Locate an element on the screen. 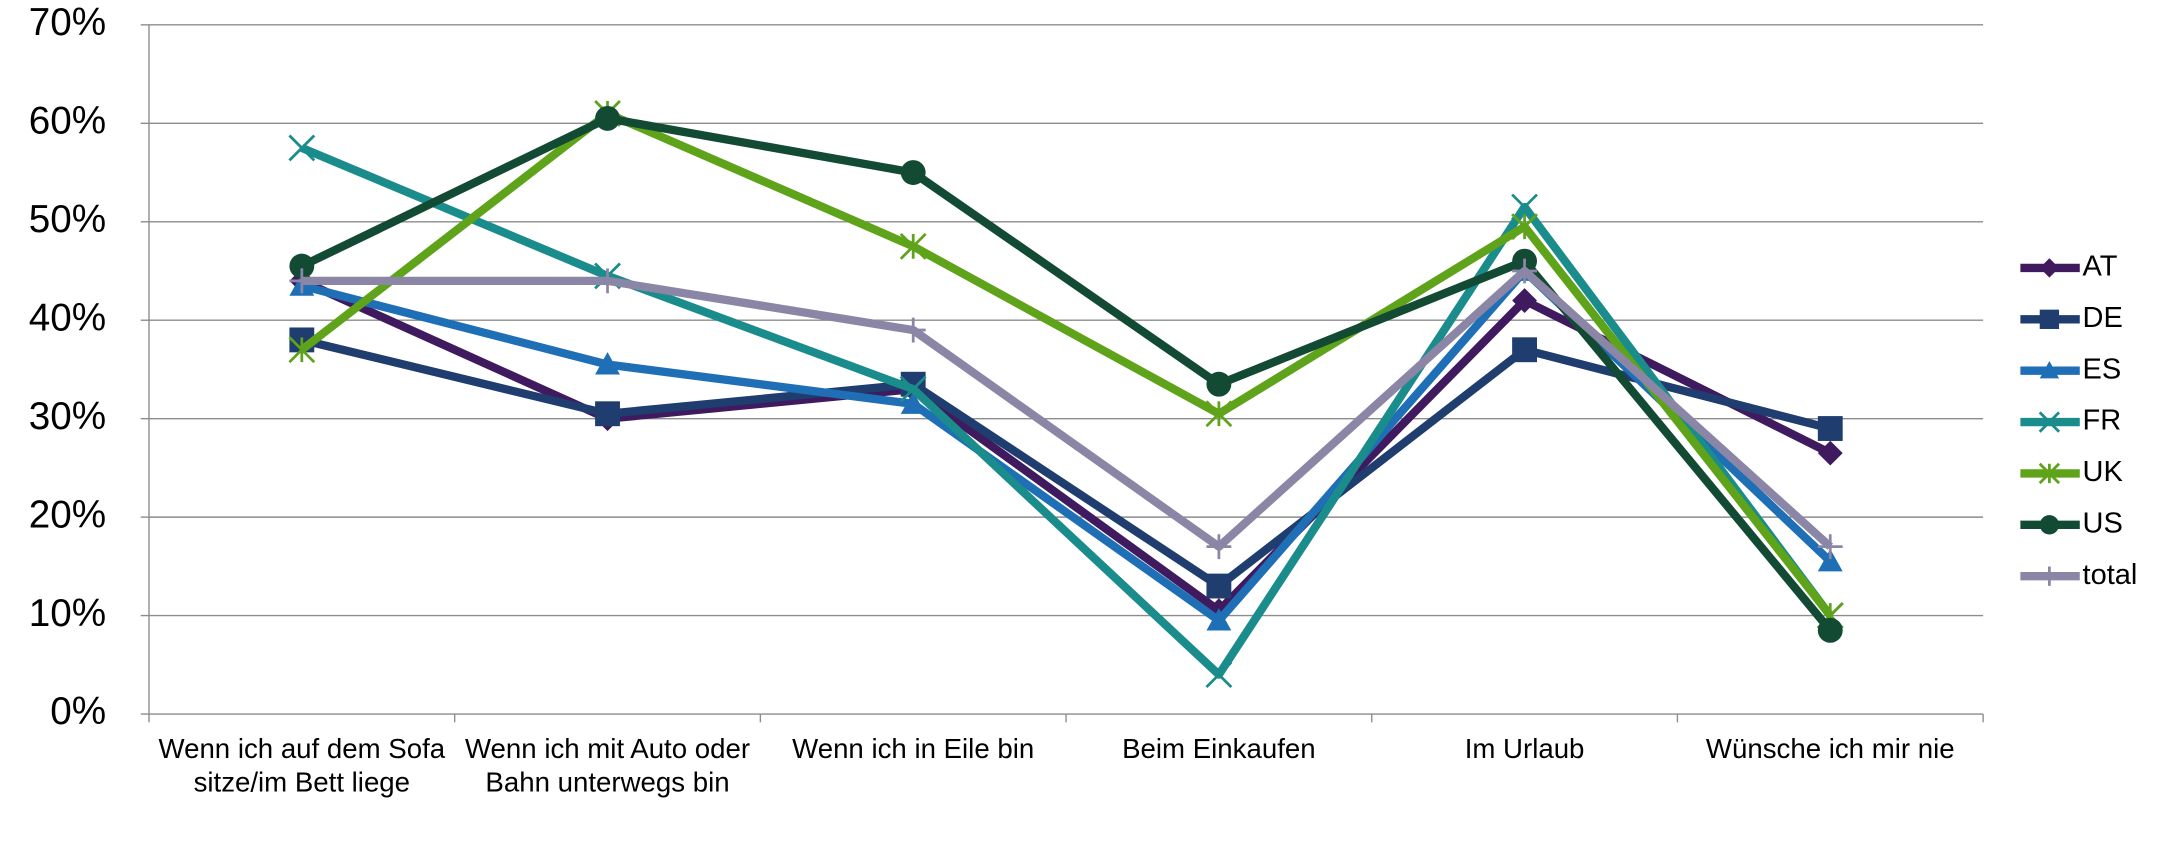  x-tick-label: Beim Einkaufen is located at coordinates (1219, 750).